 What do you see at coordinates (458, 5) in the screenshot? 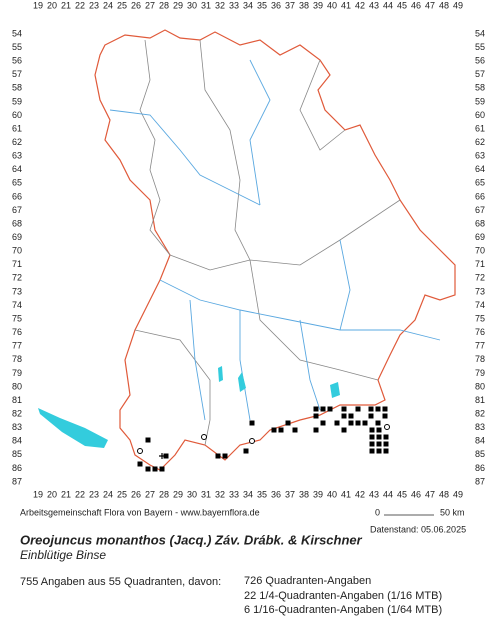
I see `x-label: 49` at bounding box center [458, 5].